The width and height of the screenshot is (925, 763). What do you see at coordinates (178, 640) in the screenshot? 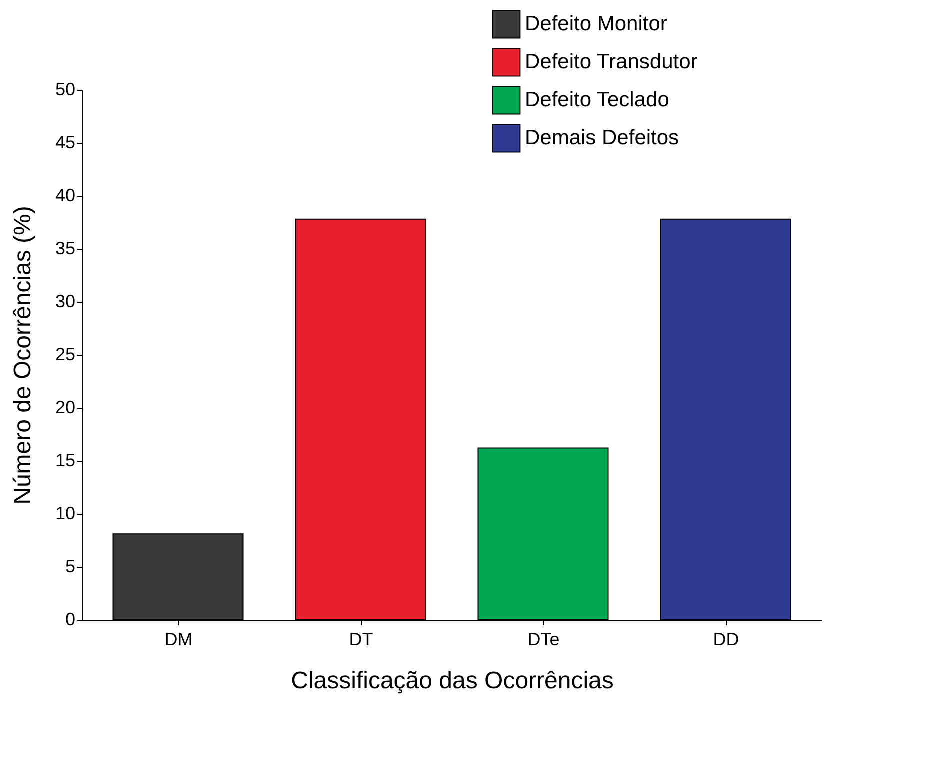
I see `x-tick-label: DM` at bounding box center [178, 640].